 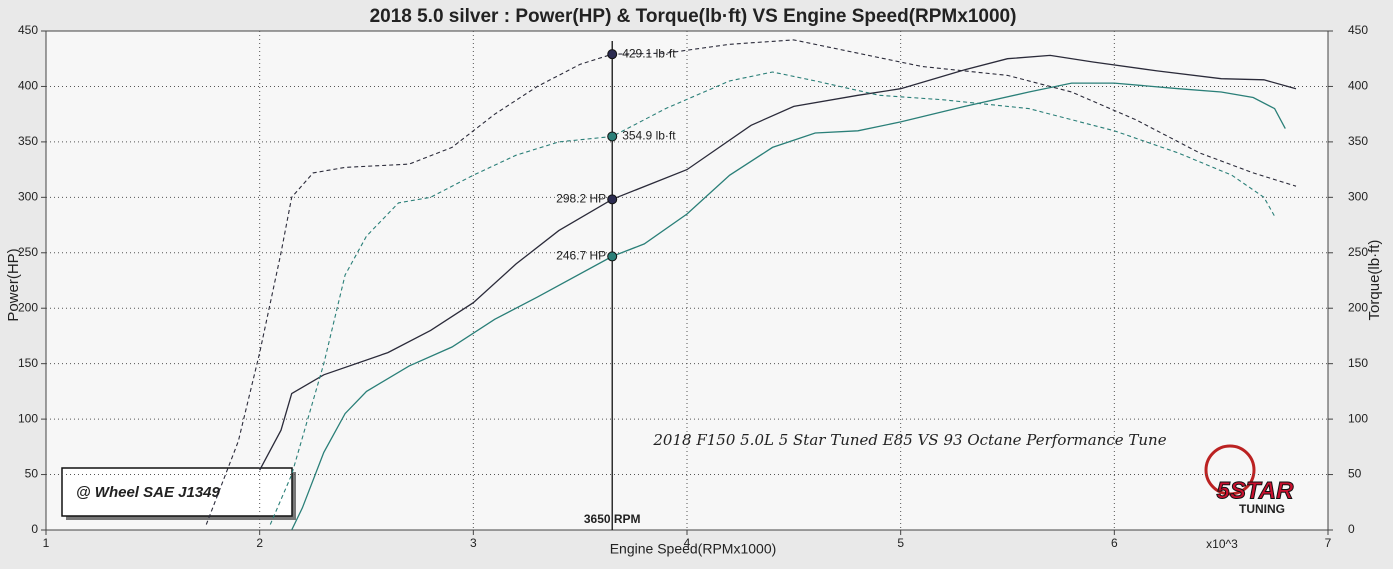 I want to click on x-tick-label: 5, so click(x=900, y=543).